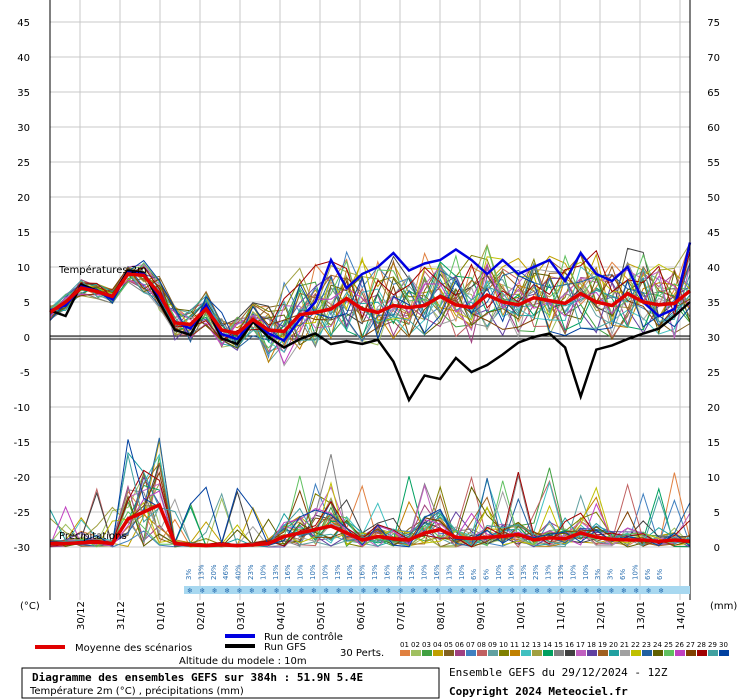 The width and height of the screenshot is (740, 700). Describe the element at coordinates (723, 645) in the screenshot. I see `member-number: 30` at that location.